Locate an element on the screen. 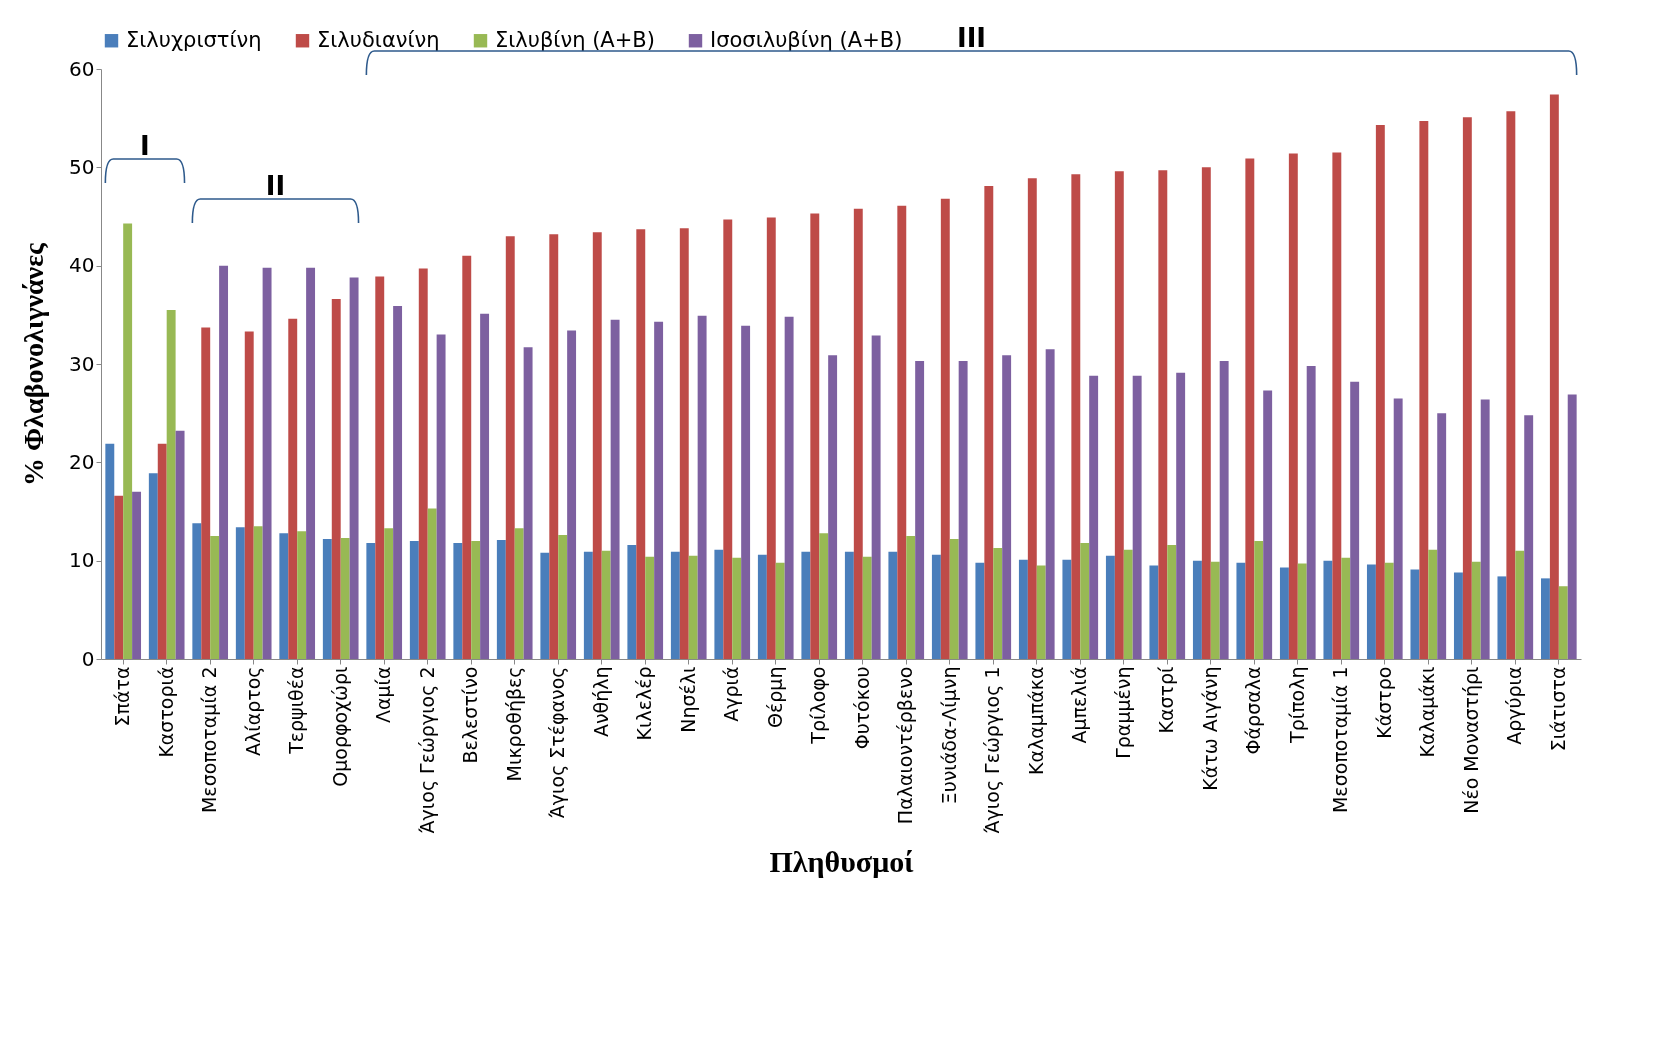 The height and width of the screenshot is (1044, 1654). x-tick-label: Μεσοποταμία 1 is located at coordinates (1340, 740).